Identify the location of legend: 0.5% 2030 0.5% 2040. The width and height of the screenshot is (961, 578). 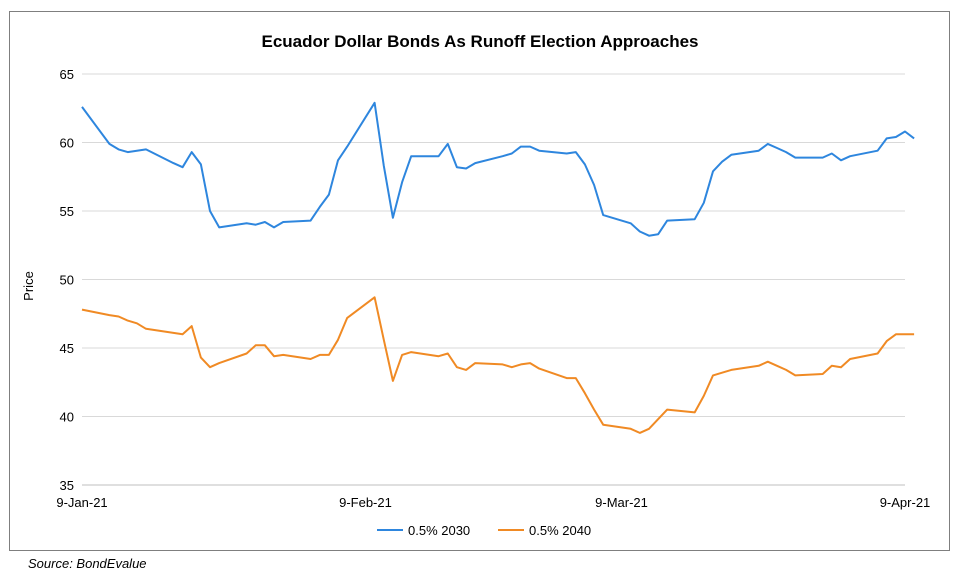
(484, 530).